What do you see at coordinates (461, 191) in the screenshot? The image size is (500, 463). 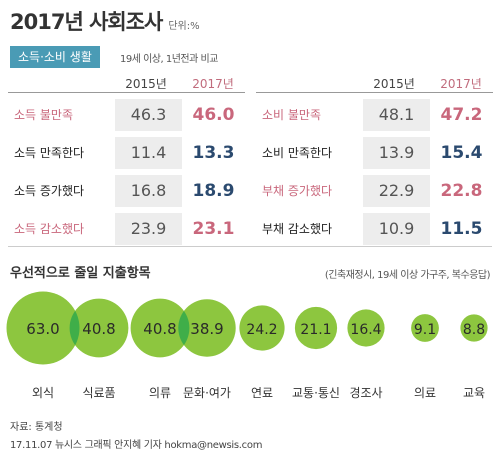 I see `value-2017: 22.8` at bounding box center [461, 191].